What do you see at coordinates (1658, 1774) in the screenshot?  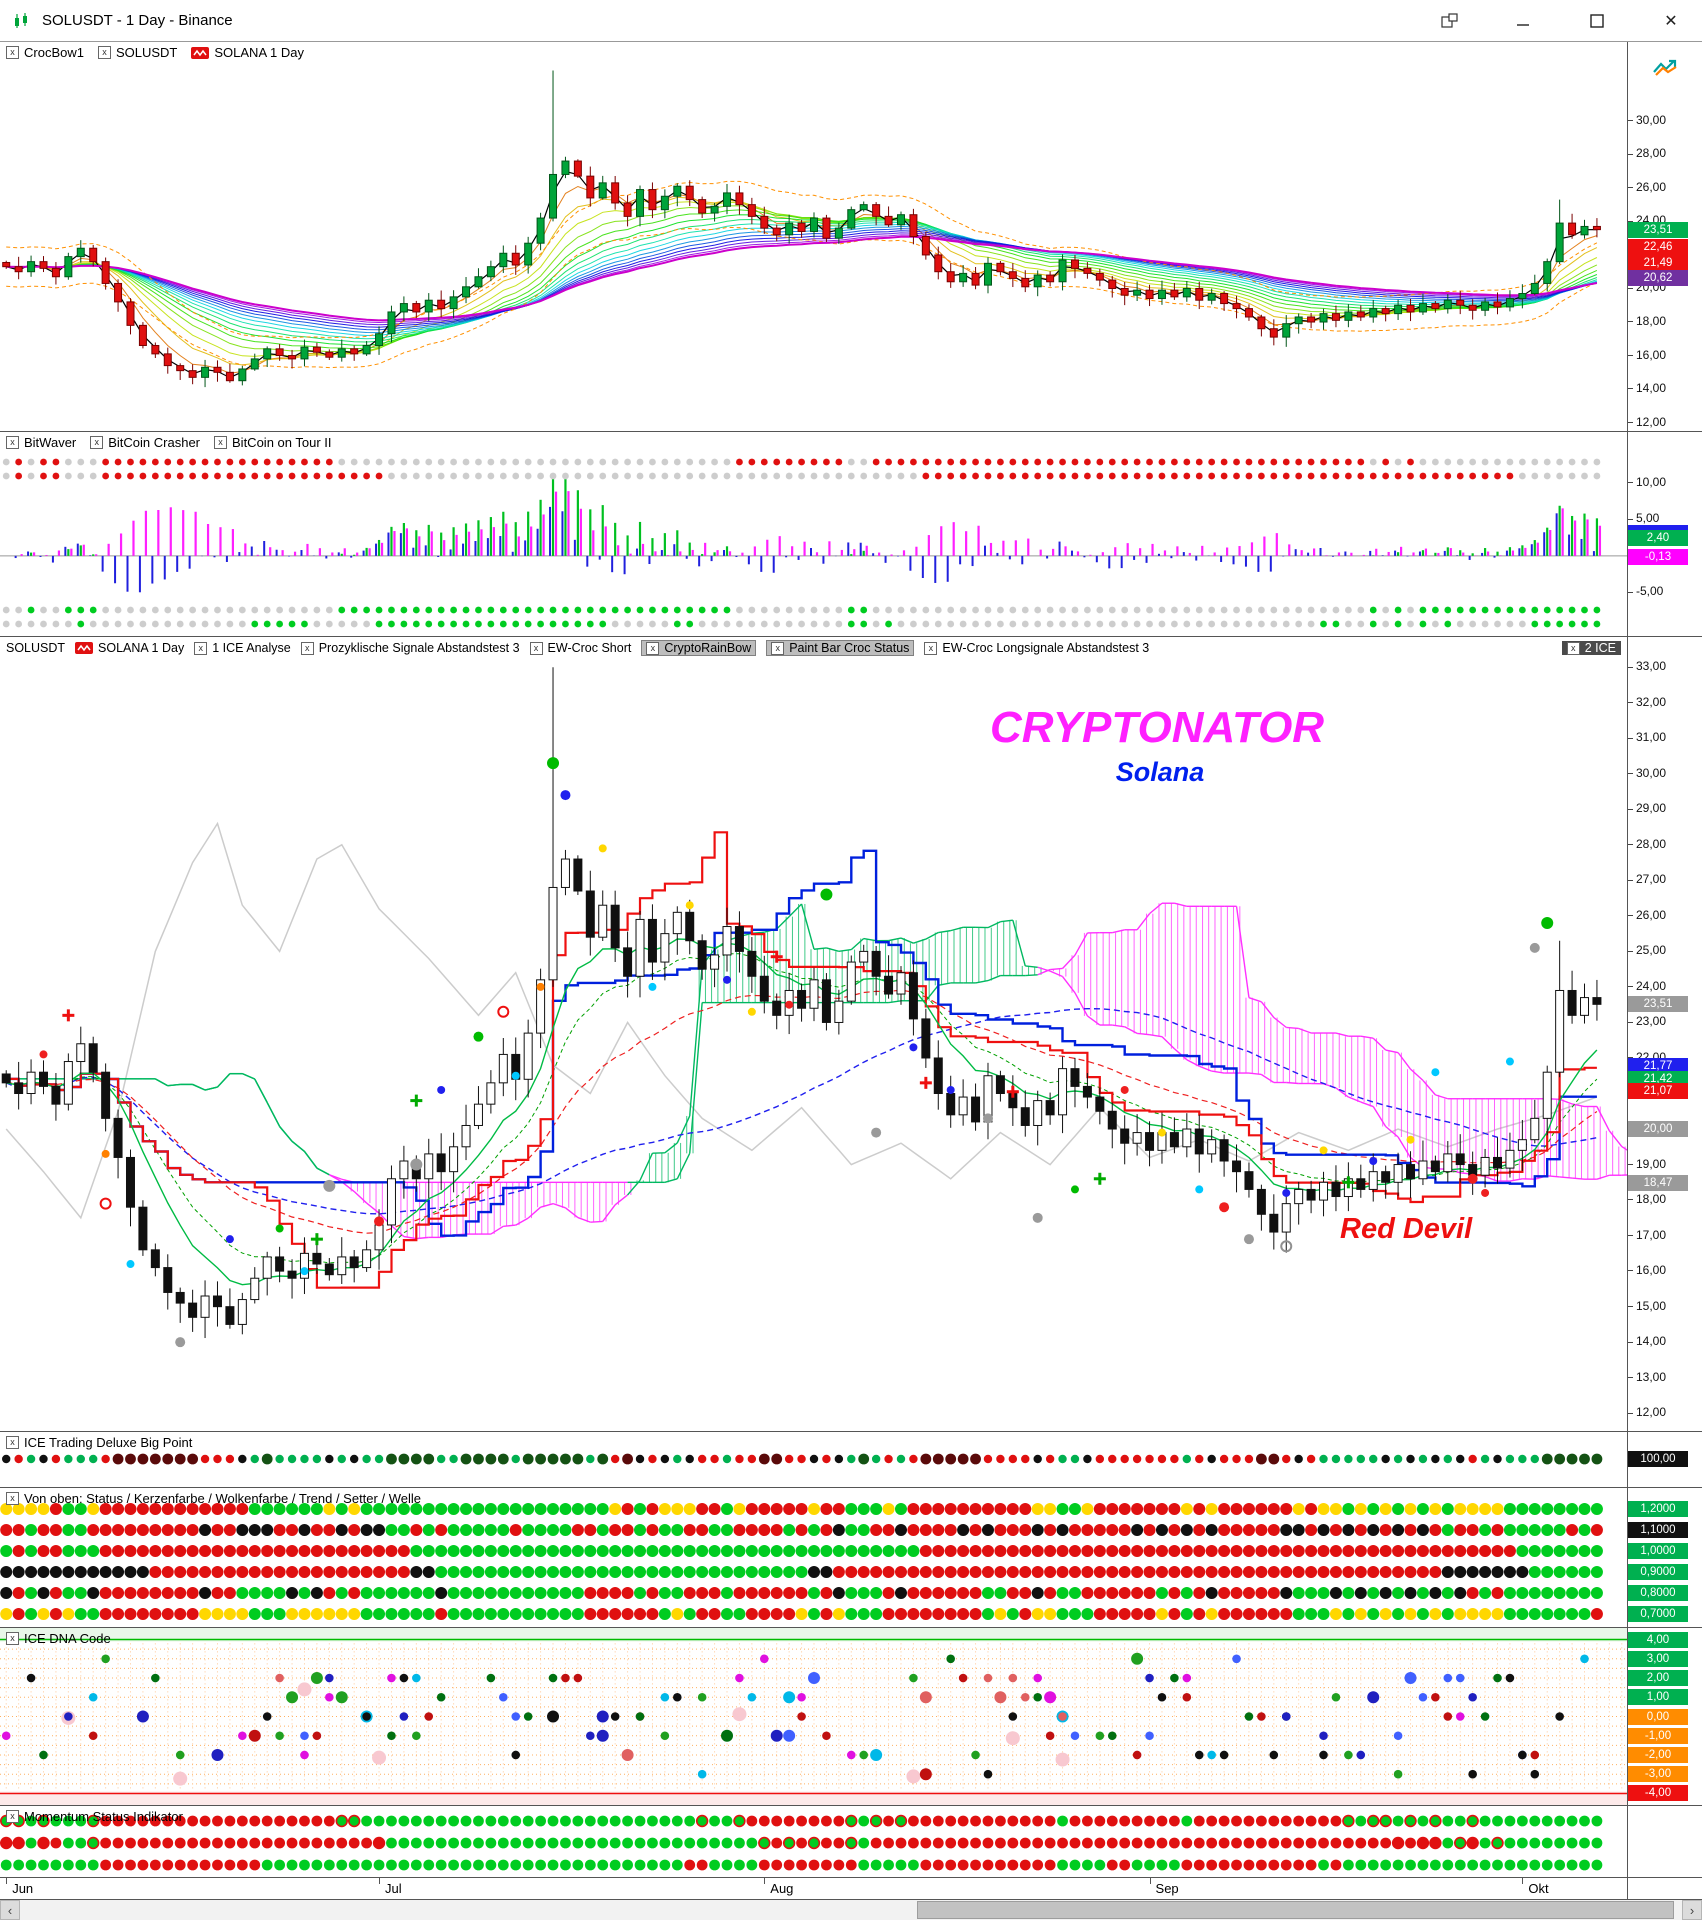 I see `price-badge: -3,00` at bounding box center [1658, 1774].